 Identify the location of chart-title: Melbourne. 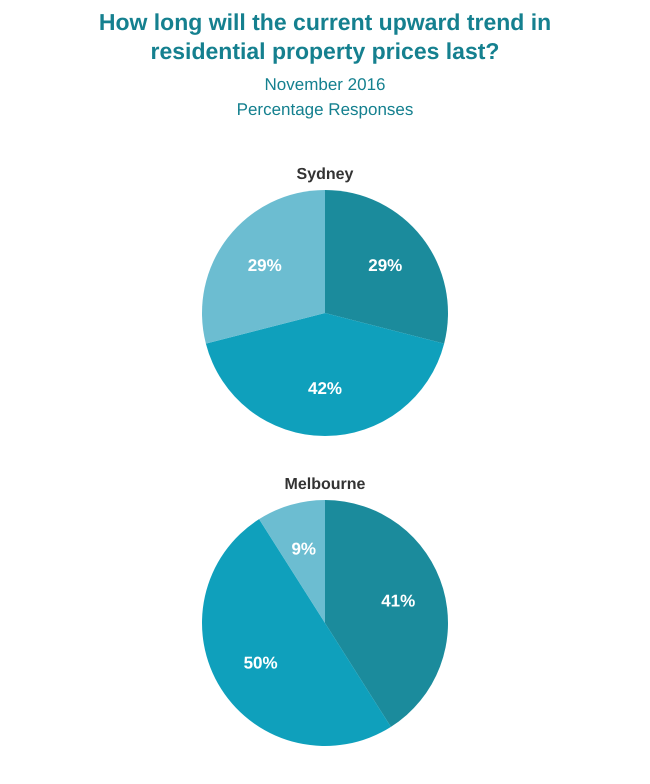
(325, 485).